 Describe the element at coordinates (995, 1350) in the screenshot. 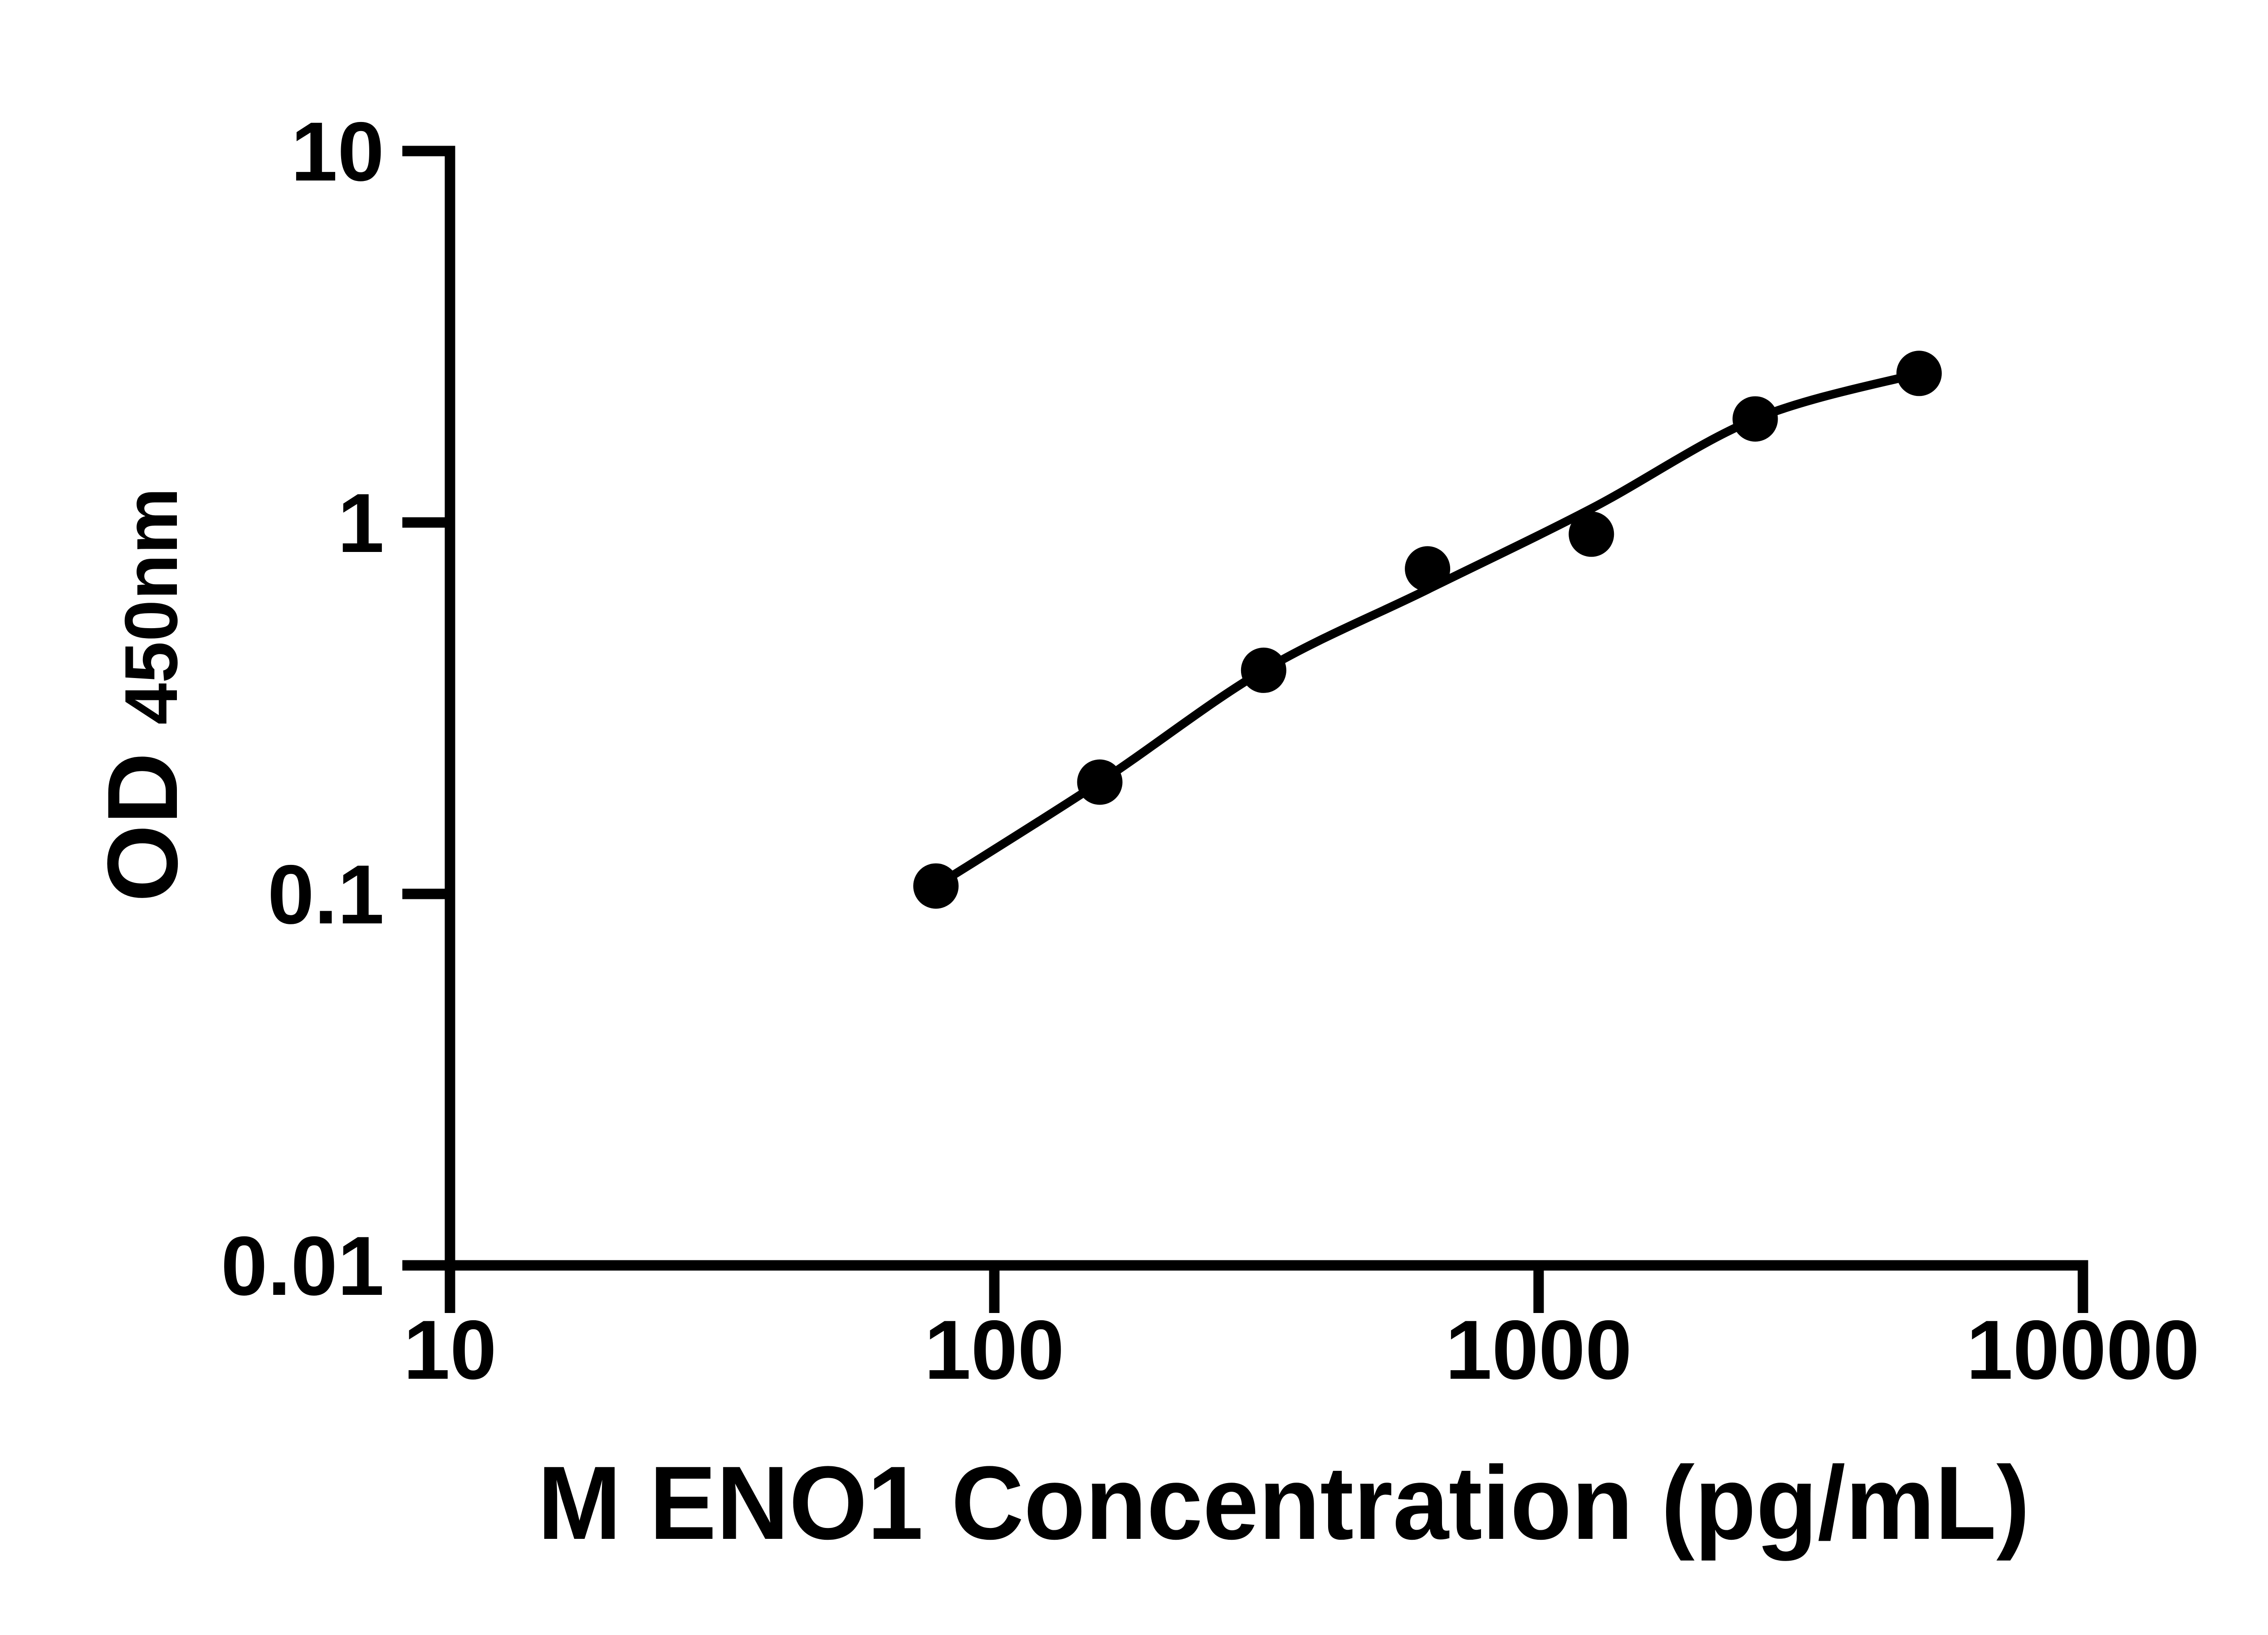

I see `x-tick-label: 100` at that location.